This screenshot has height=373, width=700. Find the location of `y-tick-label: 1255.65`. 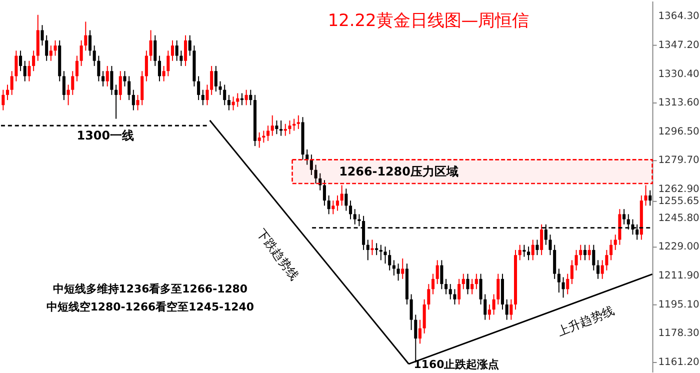

y-tick-label: 1255.65 is located at coordinates (679, 202).